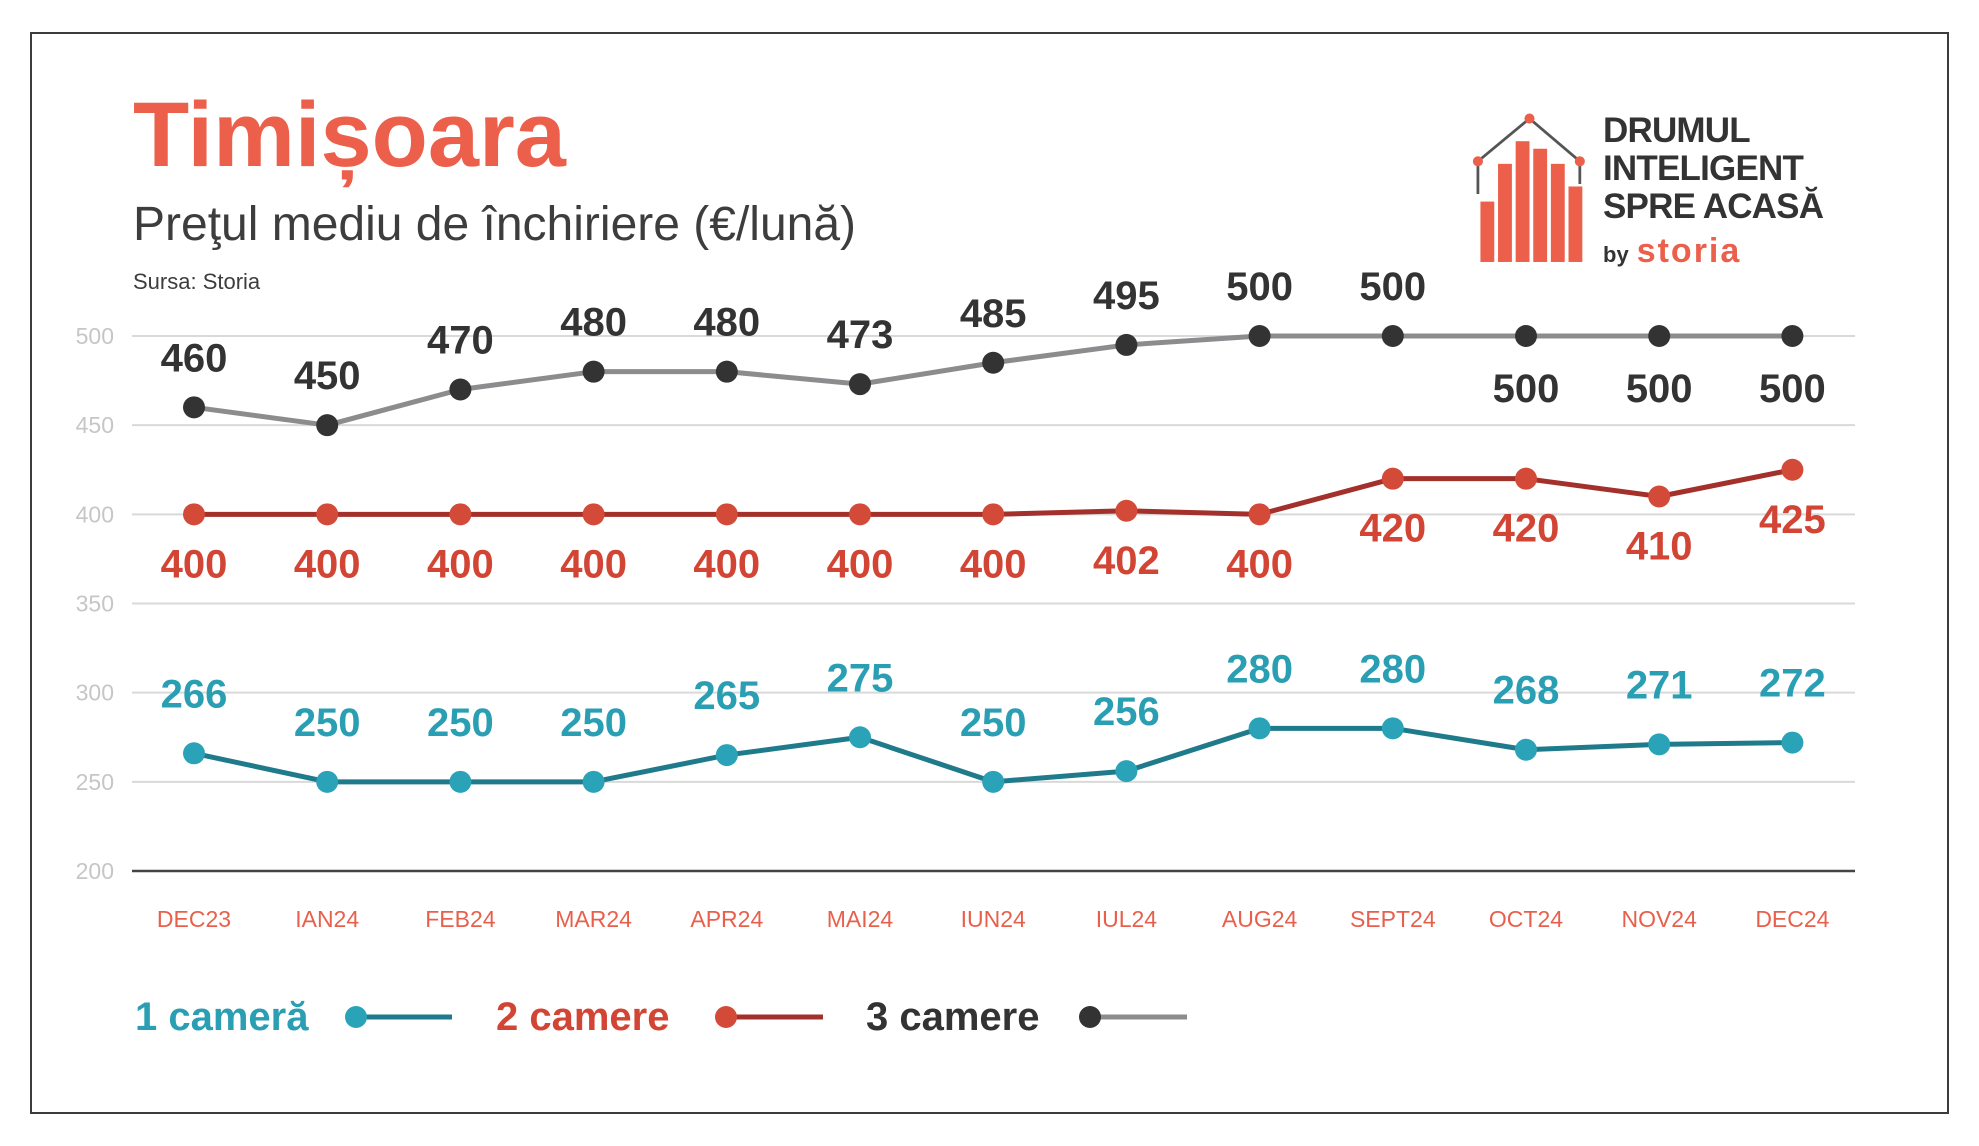  Describe the element at coordinates (860, 919) in the screenshot. I see `x-tick-label: MAI24` at that location.